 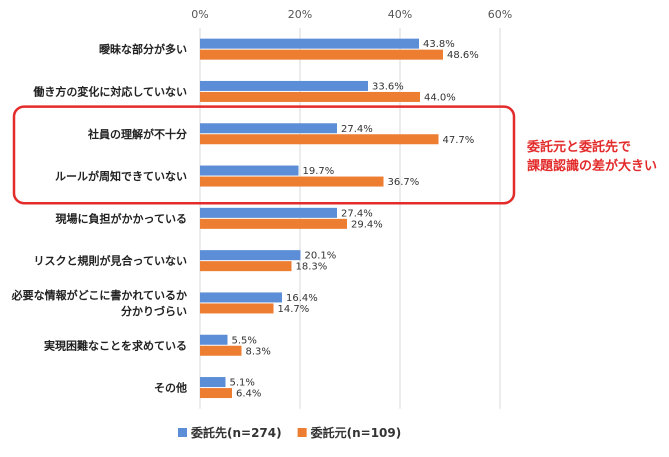 I want to click on data-label: 5.5%, so click(x=244, y=340).